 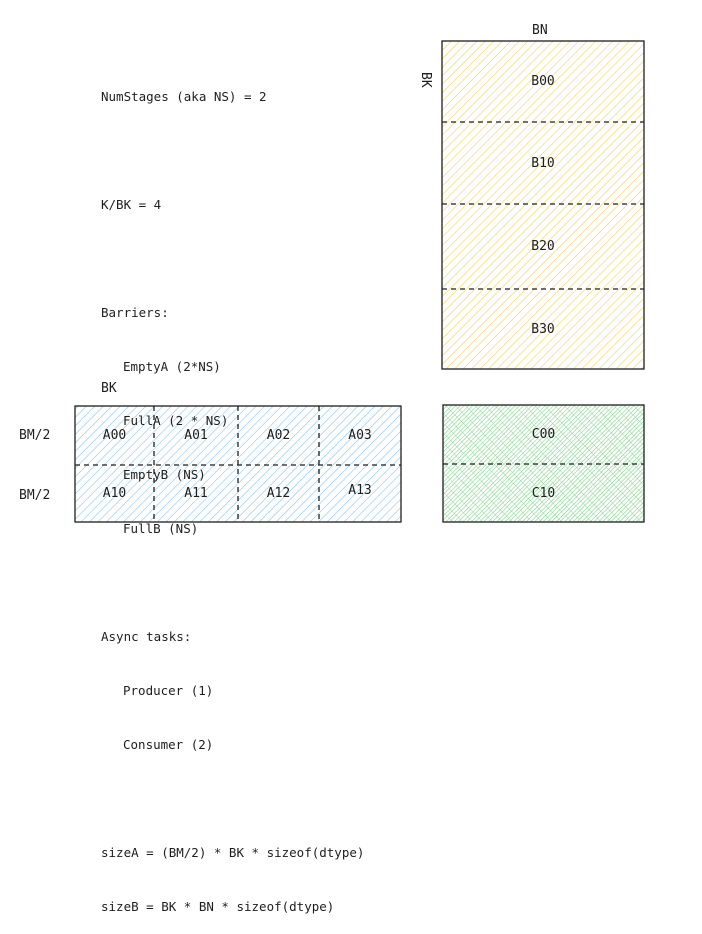 I want to click on matrix-b-cell: B10, so click(x=543, y=163).